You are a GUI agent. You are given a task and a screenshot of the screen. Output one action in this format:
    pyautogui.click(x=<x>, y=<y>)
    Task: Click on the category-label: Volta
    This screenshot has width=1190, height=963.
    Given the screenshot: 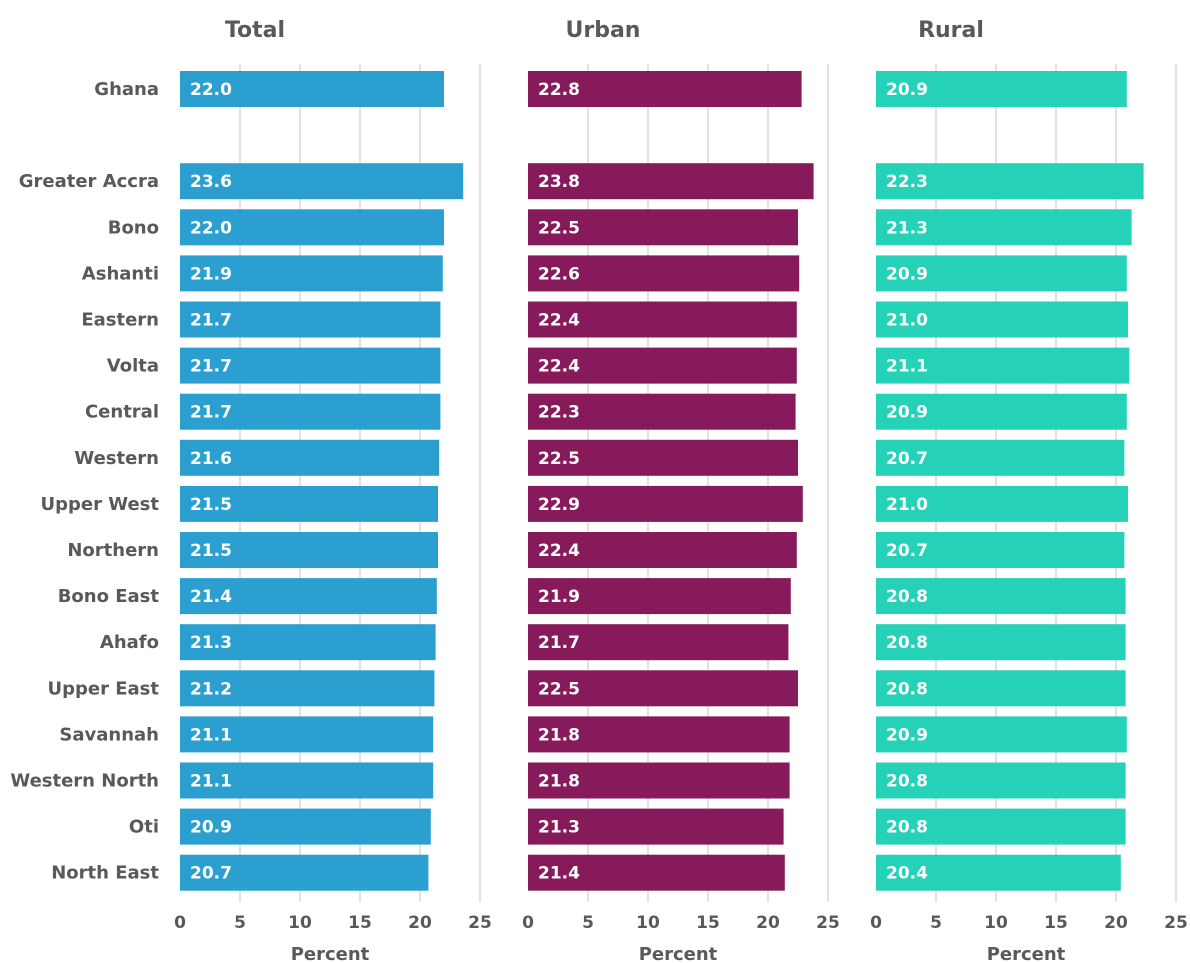 What is the action you would take?
    pyautogui.click(x=133, y=366)
    